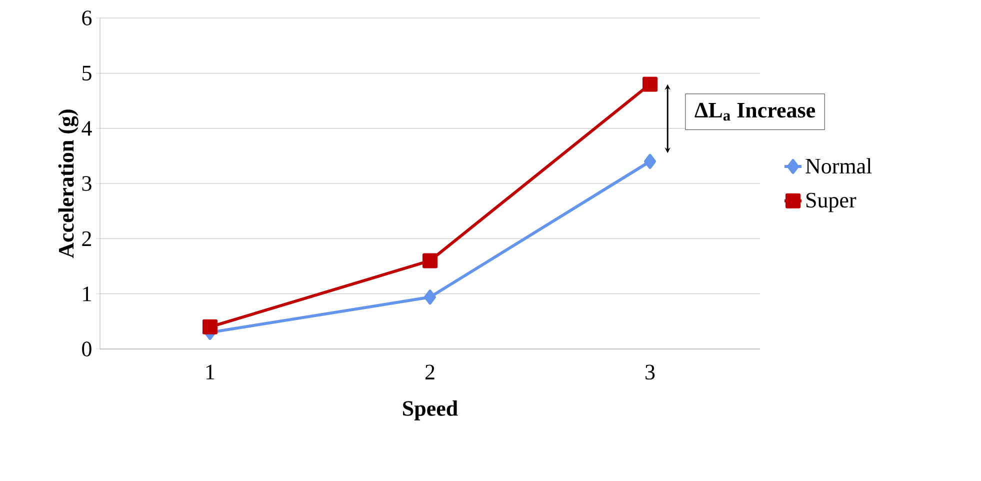  What do you see at coordinates (755, 111) in the screenshot?
I see `annotation: ΔL$_{a}$ Increase` at bounding box center [755, 111].